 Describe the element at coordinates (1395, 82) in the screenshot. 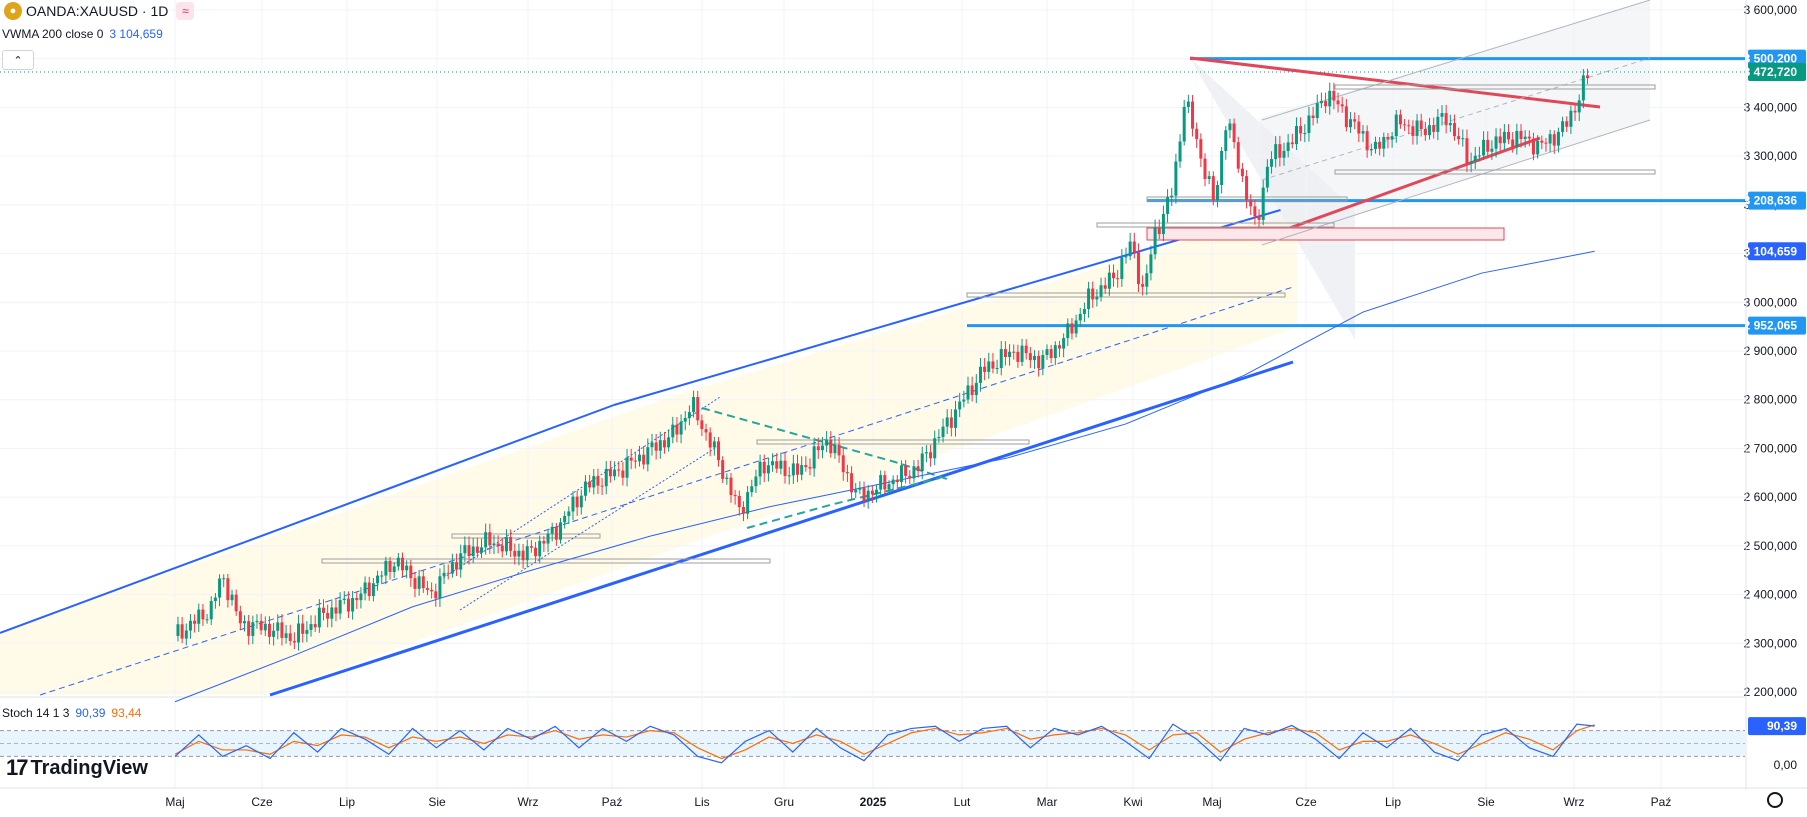

I see `triangle-upper-line` at that location.